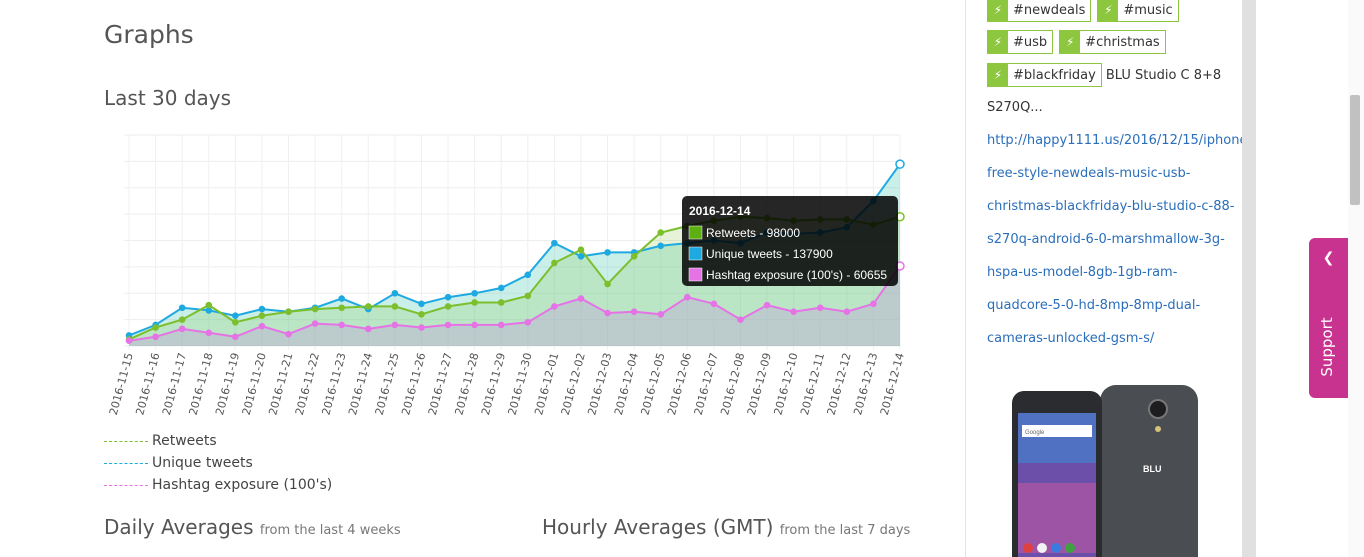 The height and width of the screenshot is (557, 1364). What do you see at coordinates (1158, 409) in the screenshot?
I see `camera-icon` at bounding box center [1158, 409].